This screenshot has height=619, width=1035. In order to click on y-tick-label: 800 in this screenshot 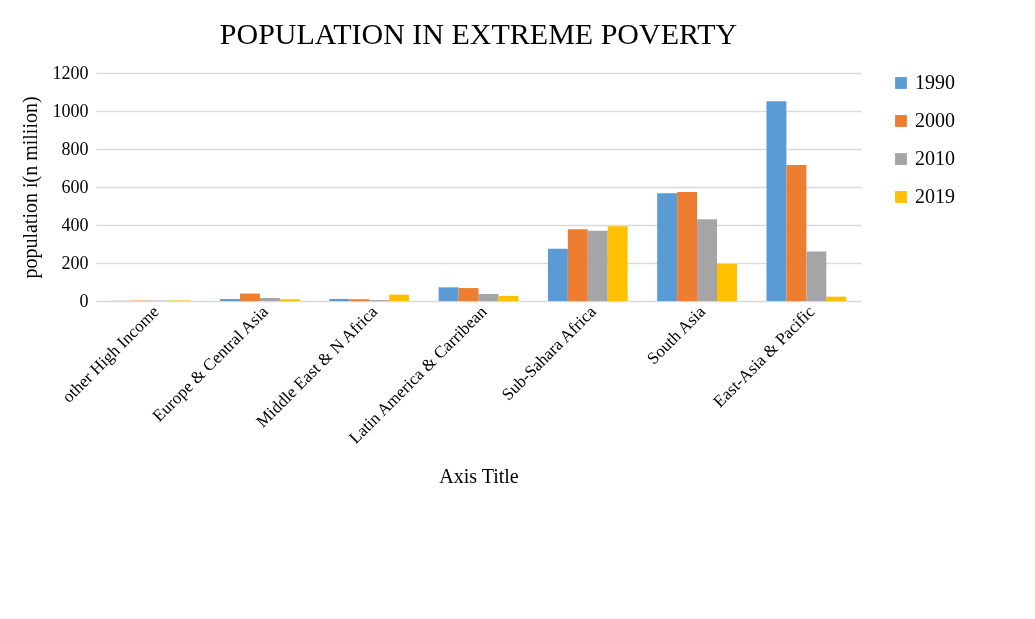, I will do `click(75, 148)`.